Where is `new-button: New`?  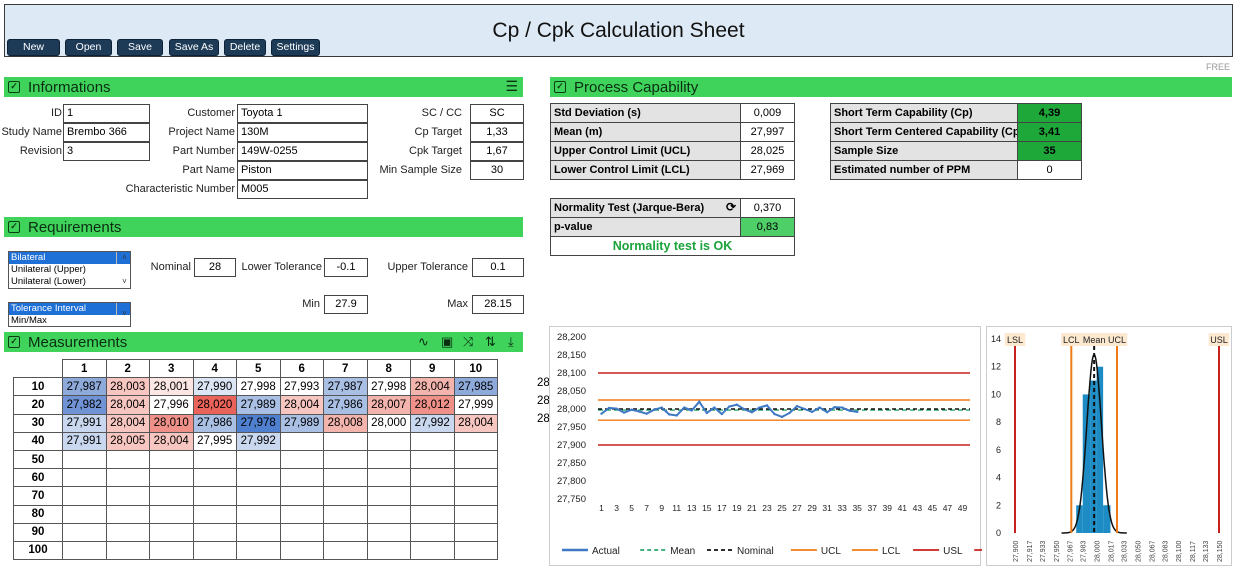 new-button: New is located at coordinates (33, 47).